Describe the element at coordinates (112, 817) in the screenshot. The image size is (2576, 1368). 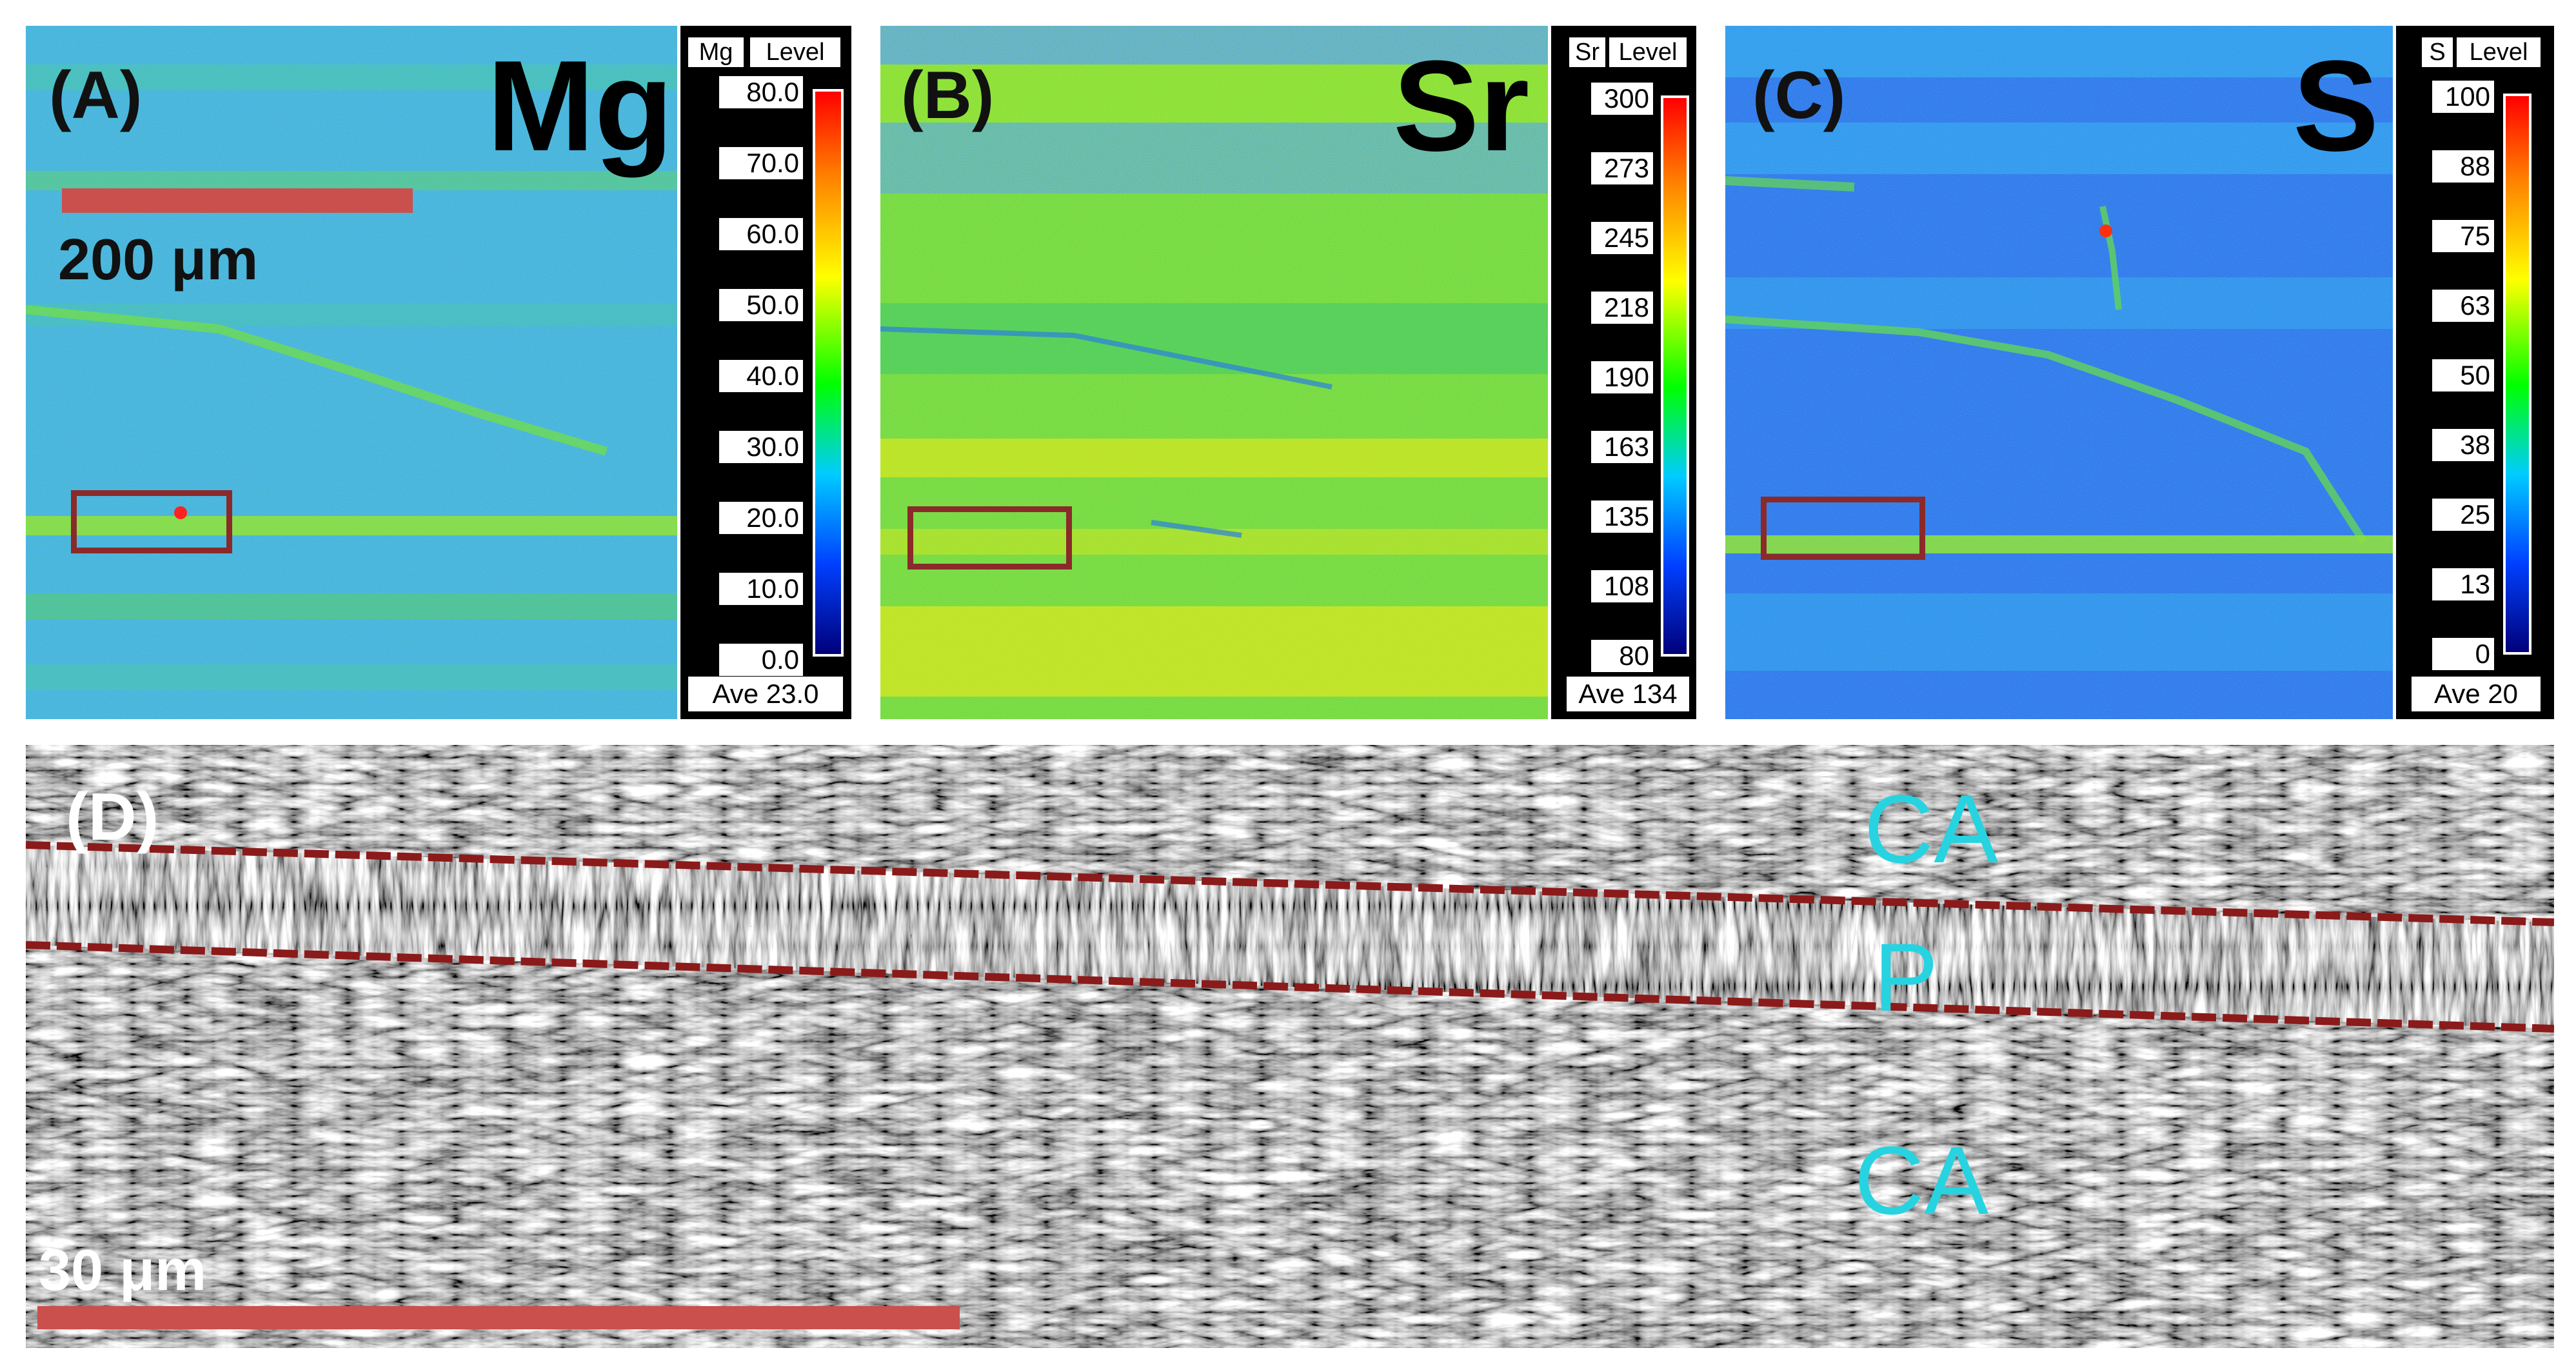
I see `panel-d-letter: (D)` at that location.